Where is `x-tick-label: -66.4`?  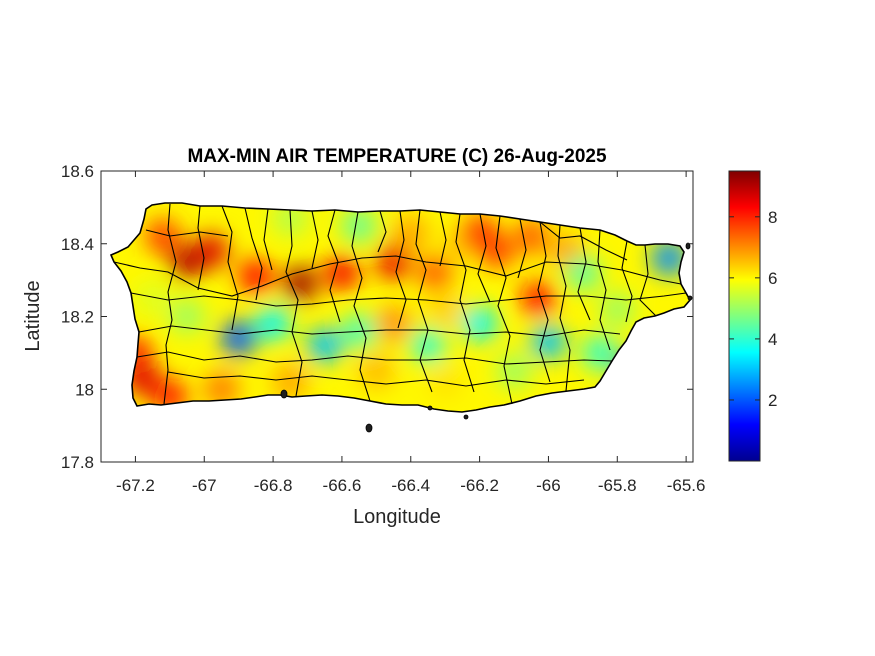 x-tick-label: -66.4 is located at coordinates (410, 485).